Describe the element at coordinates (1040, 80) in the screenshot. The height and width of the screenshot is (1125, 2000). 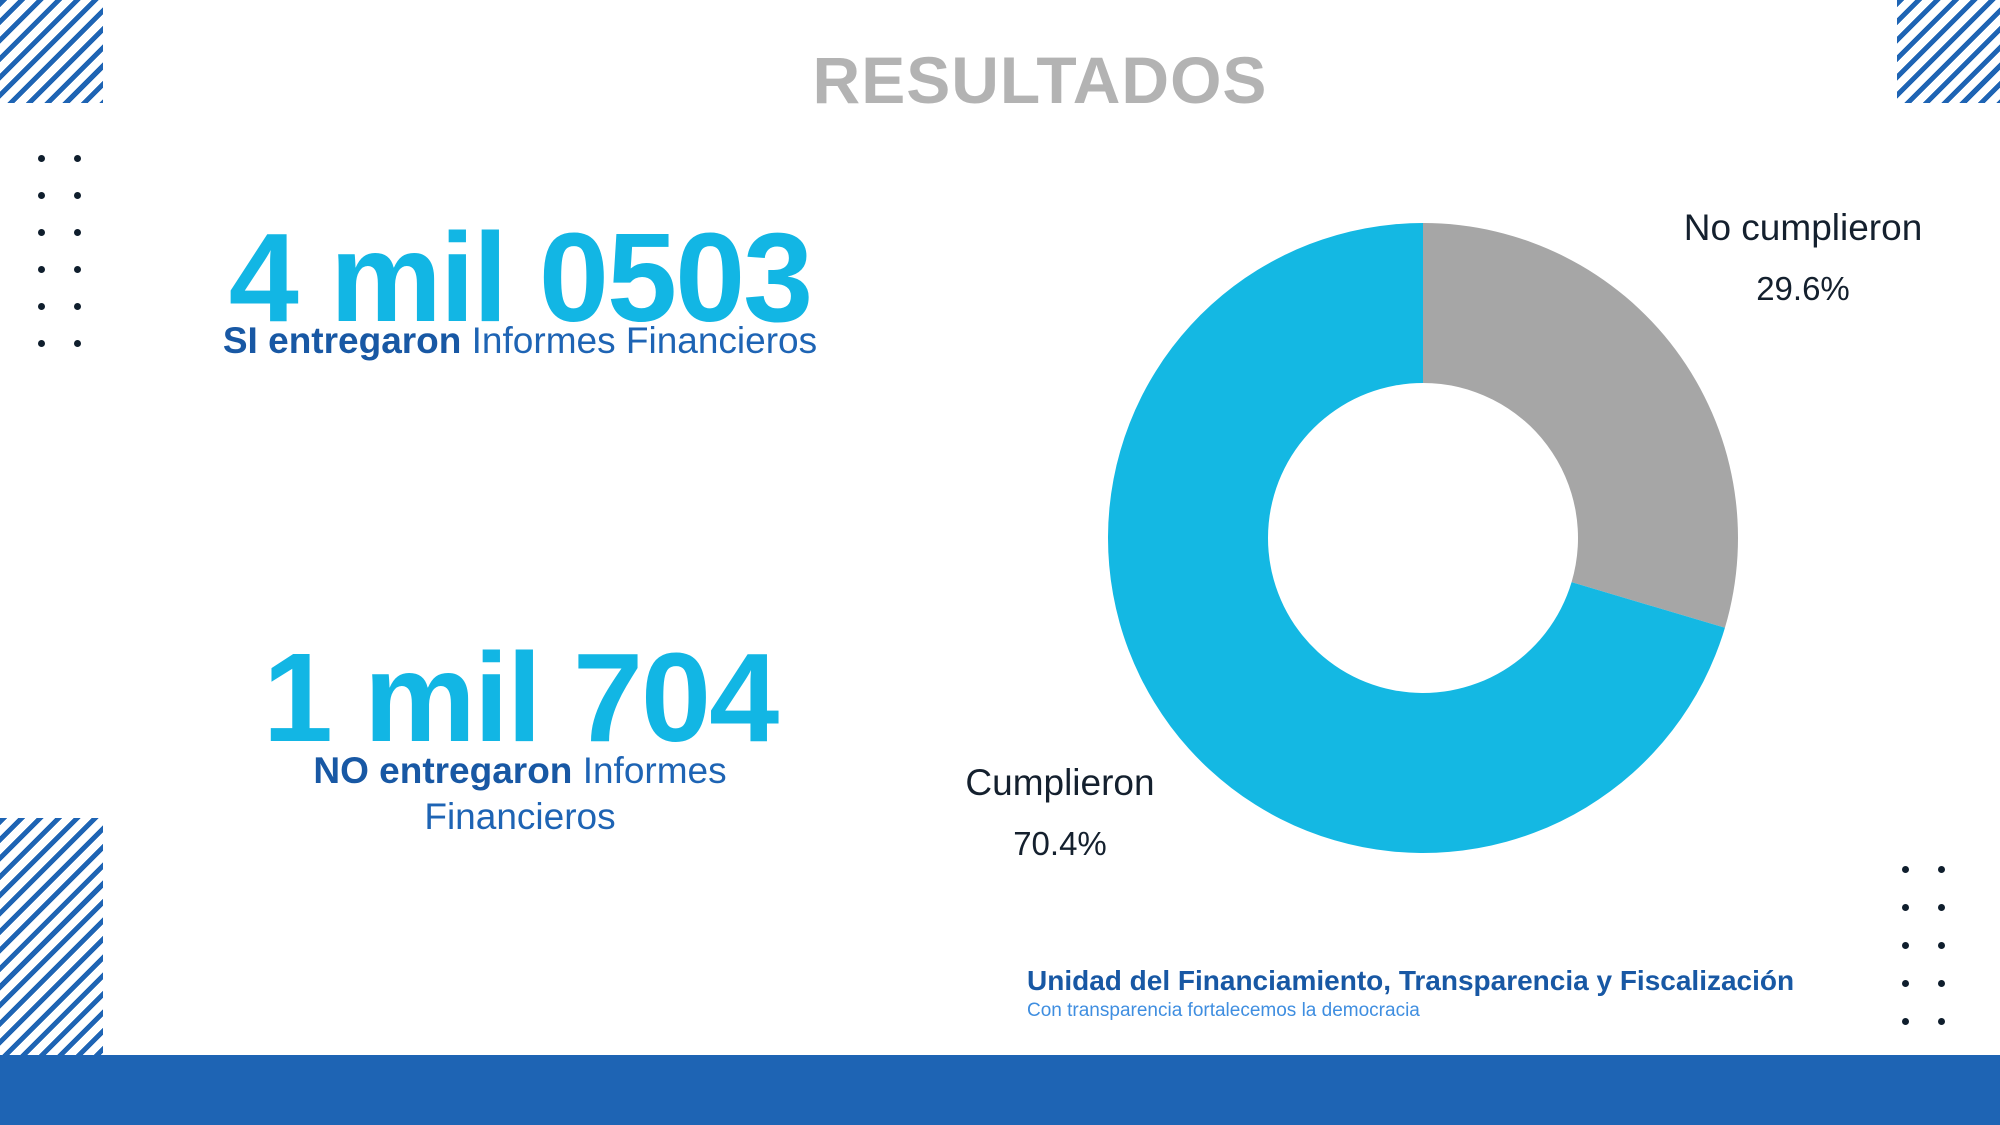
I see `page-title: RESULTADOS` at that location.